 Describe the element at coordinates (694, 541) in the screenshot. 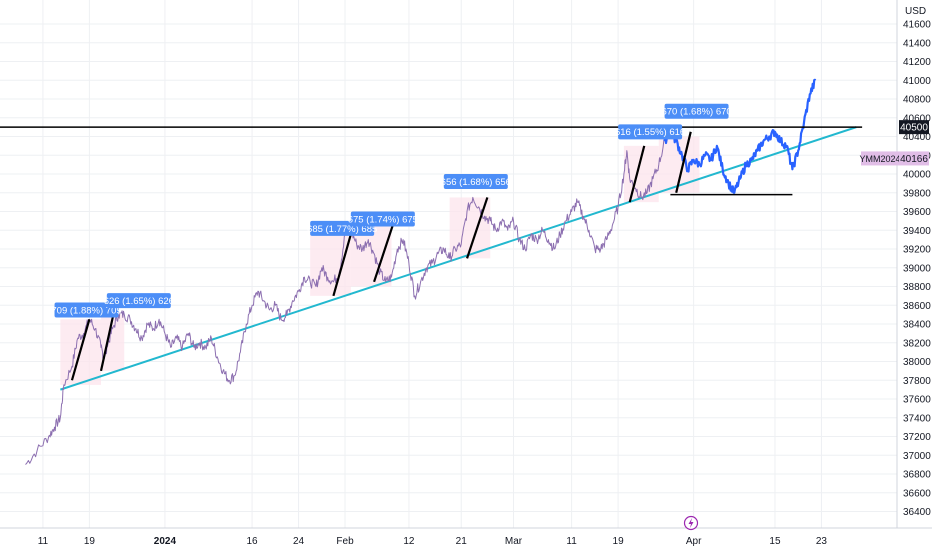

I see `x-tick-label: Apr` at that location.